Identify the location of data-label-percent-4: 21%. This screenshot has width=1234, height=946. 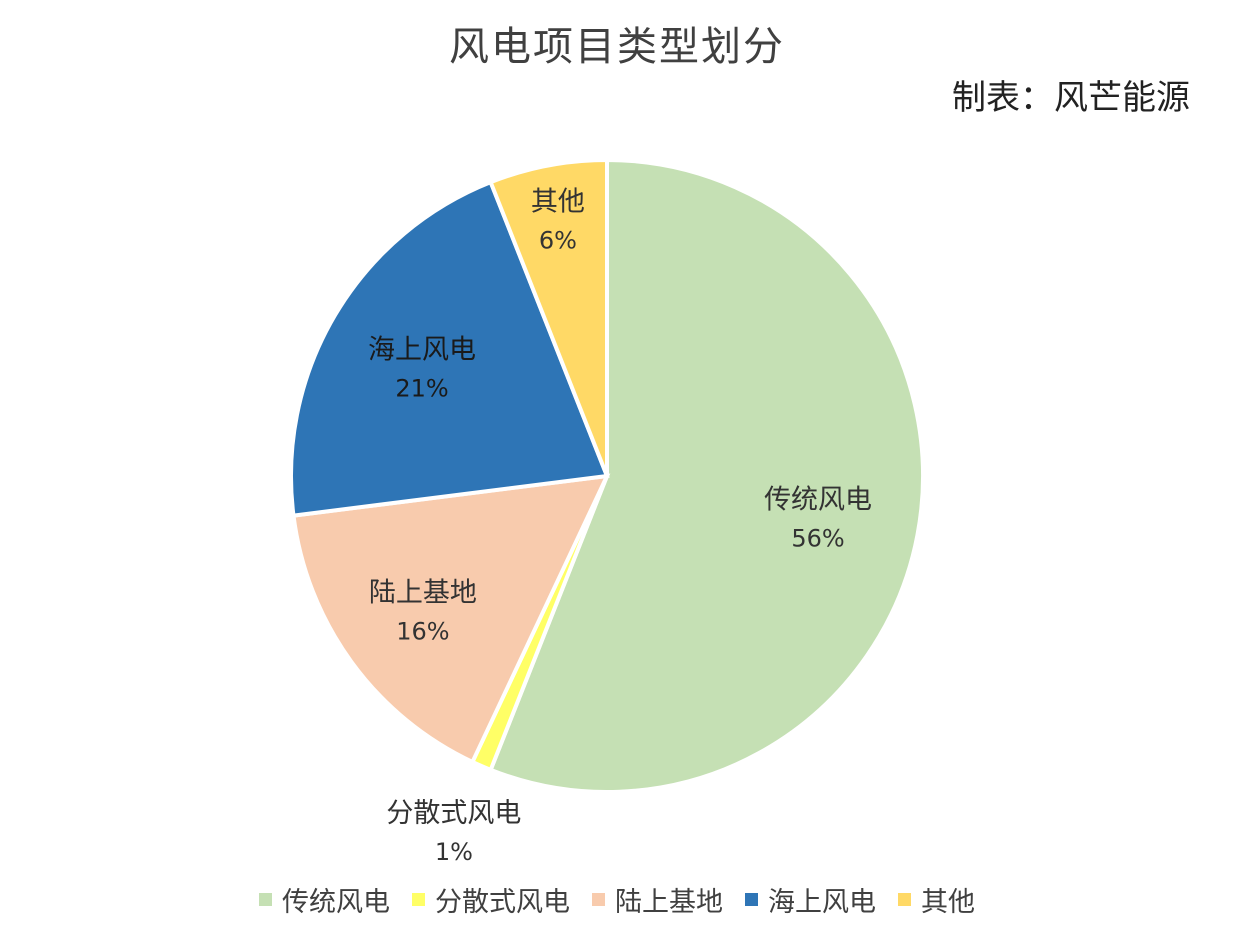
(421, 389).